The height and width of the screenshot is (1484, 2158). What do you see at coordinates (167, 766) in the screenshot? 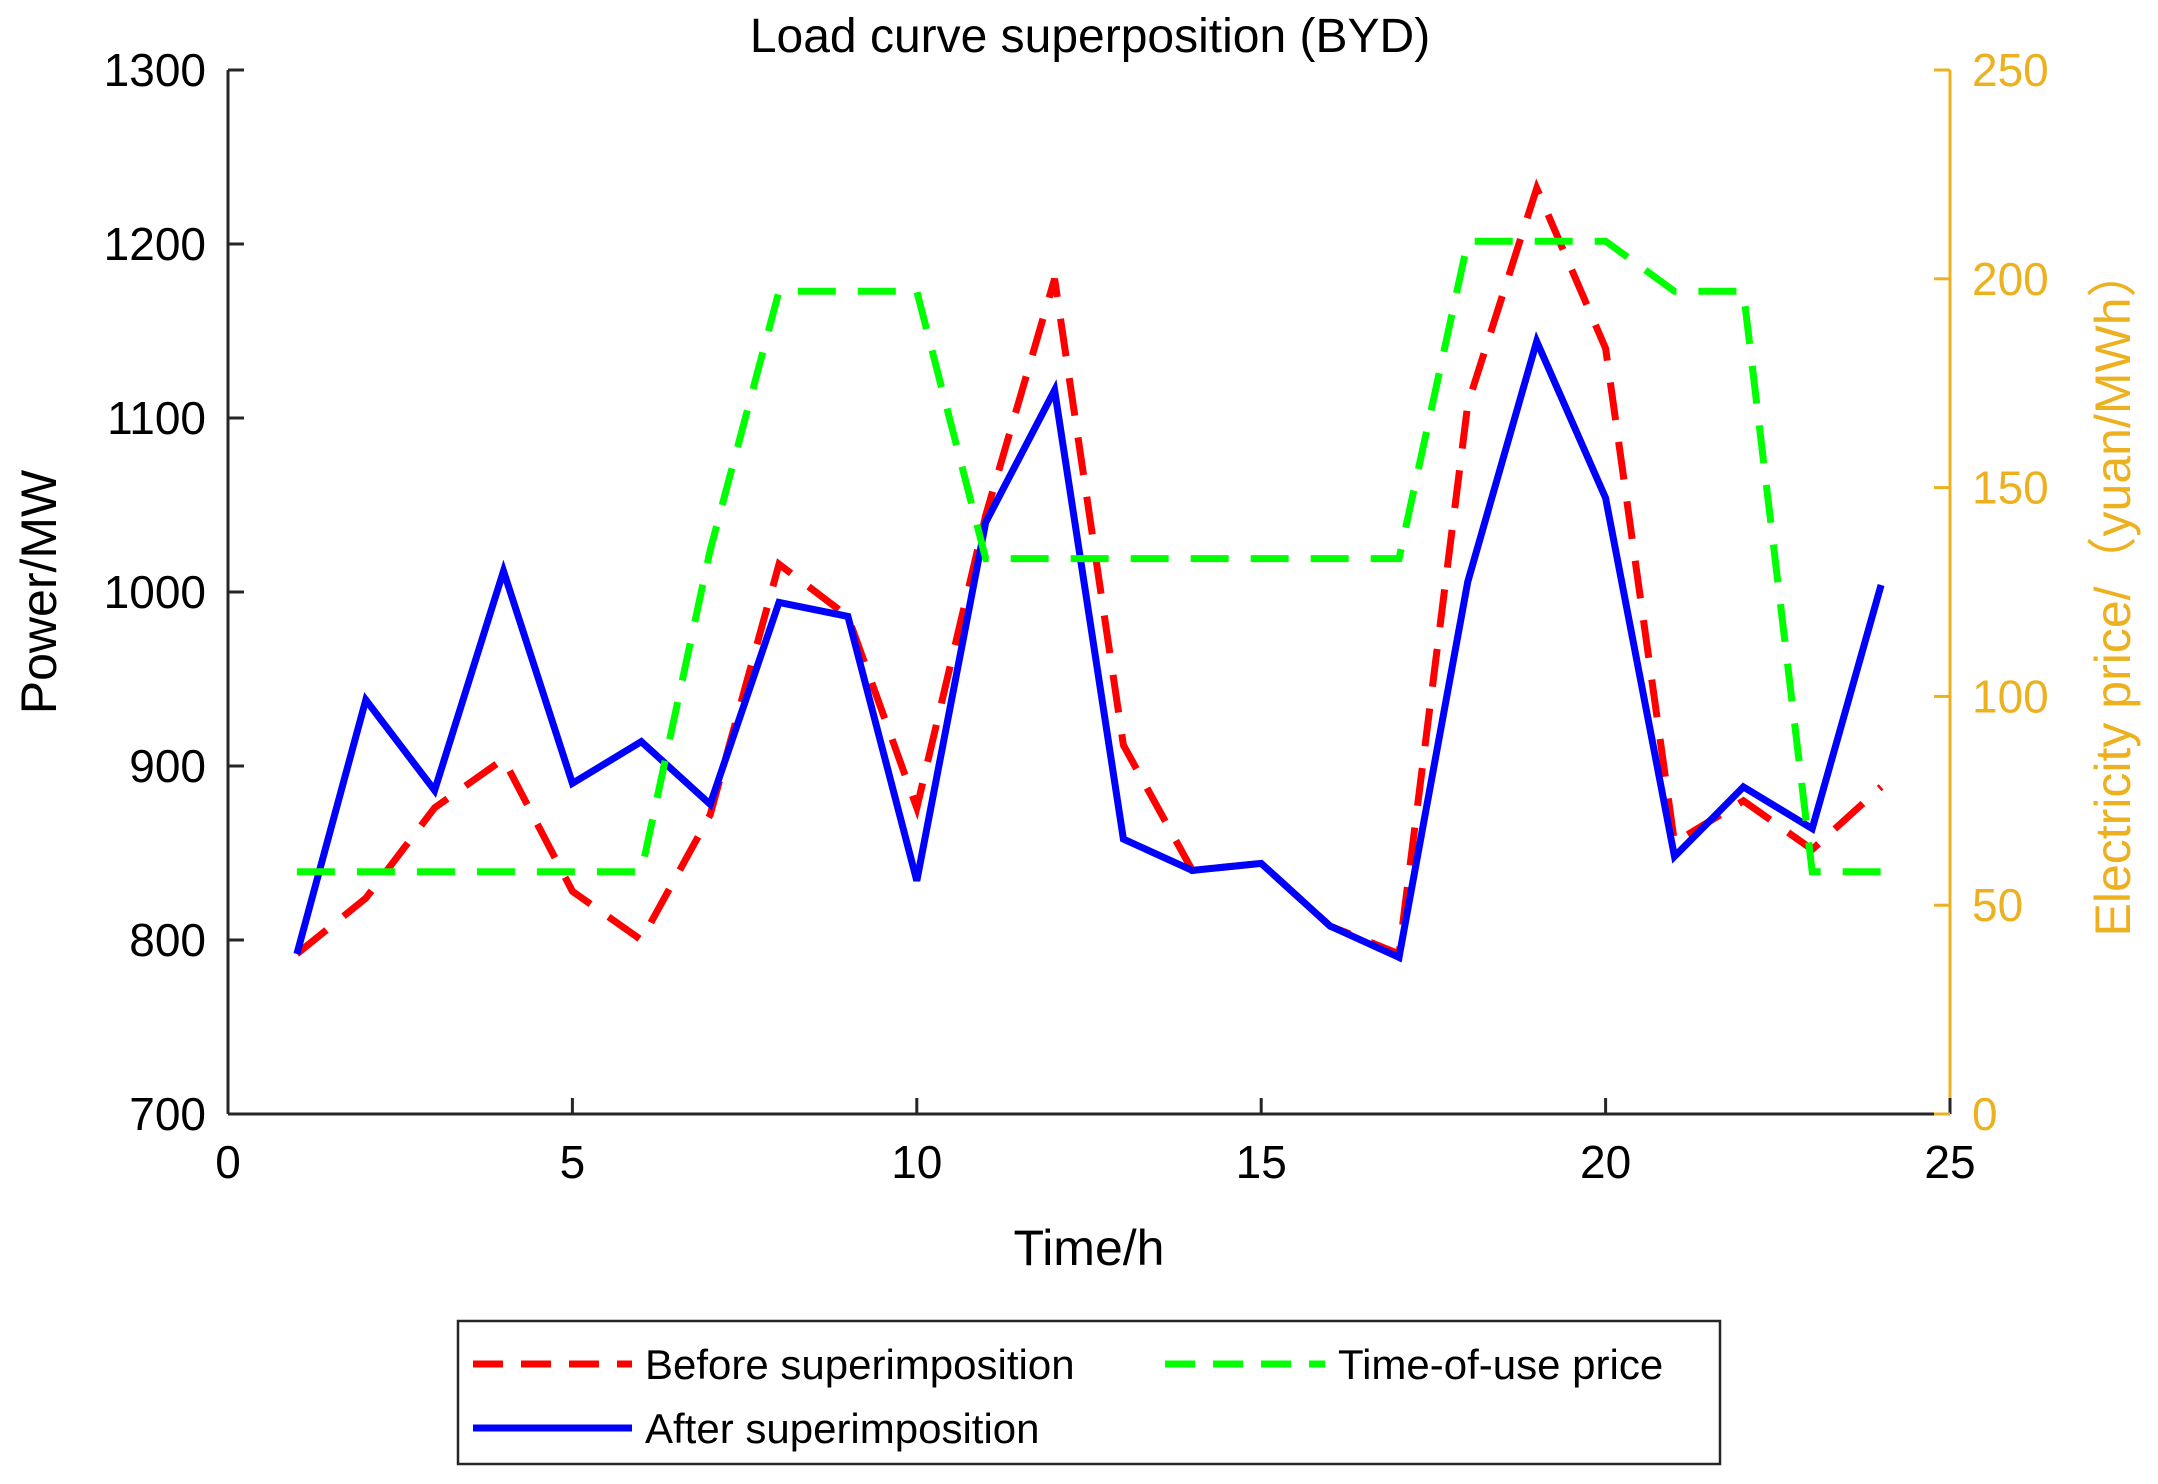
I see `y-tick-label: 900` at bounding box center [167, 766].